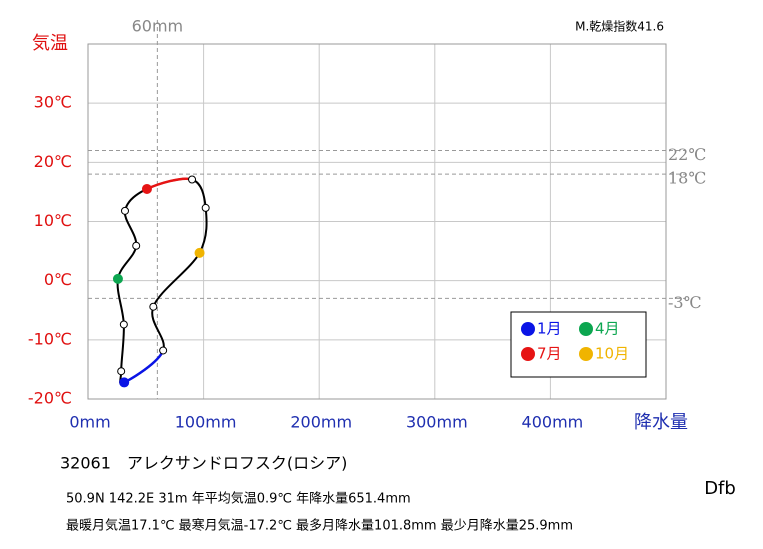  What do you see at coordinates (612, 354) in the screenshot?
I see `legend-label: 10月` at bounding box center [612, 354].